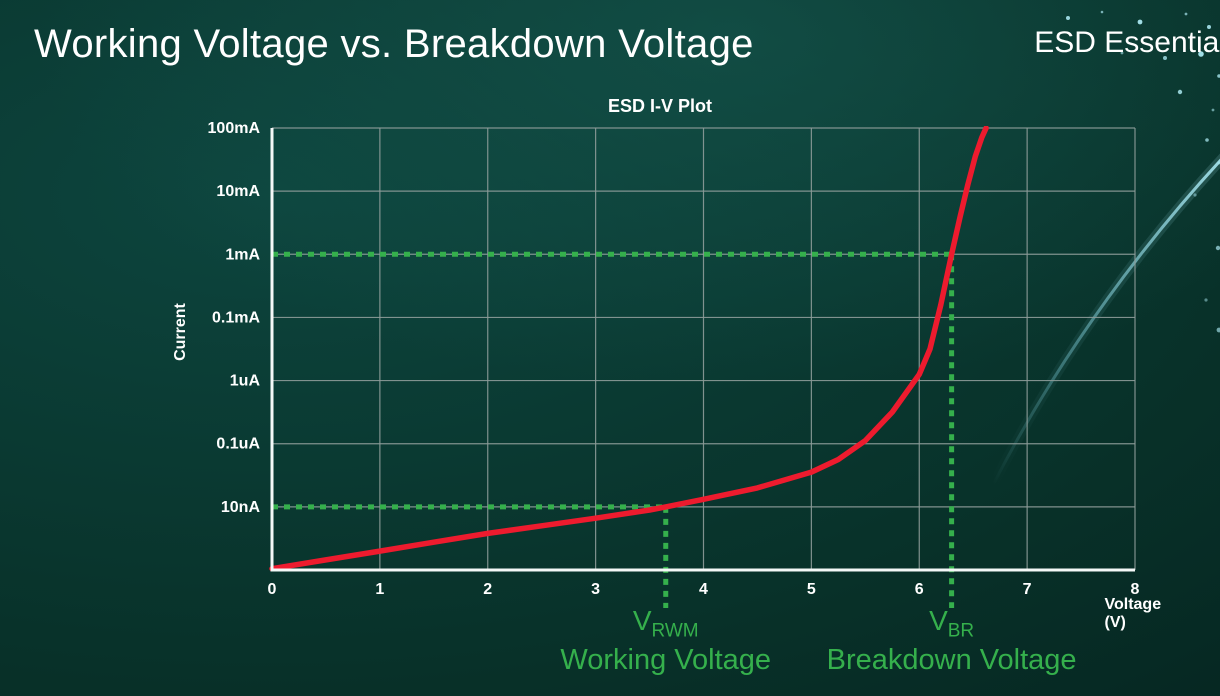  I want to click on svg-text: 8, so click(1135, 589).